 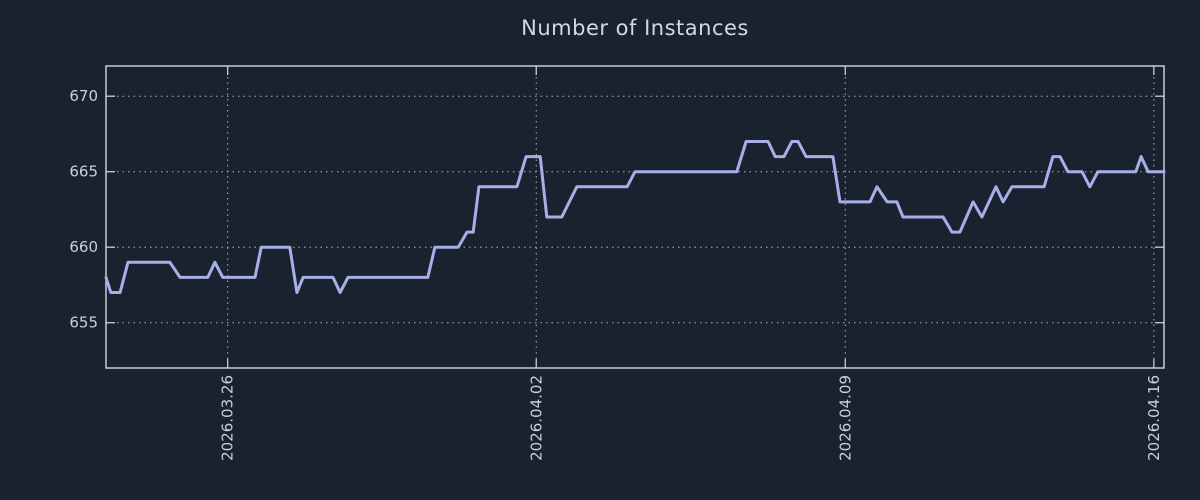 I want to click on x-tick-label: 2026.04.09, so click(x=845, y=418).